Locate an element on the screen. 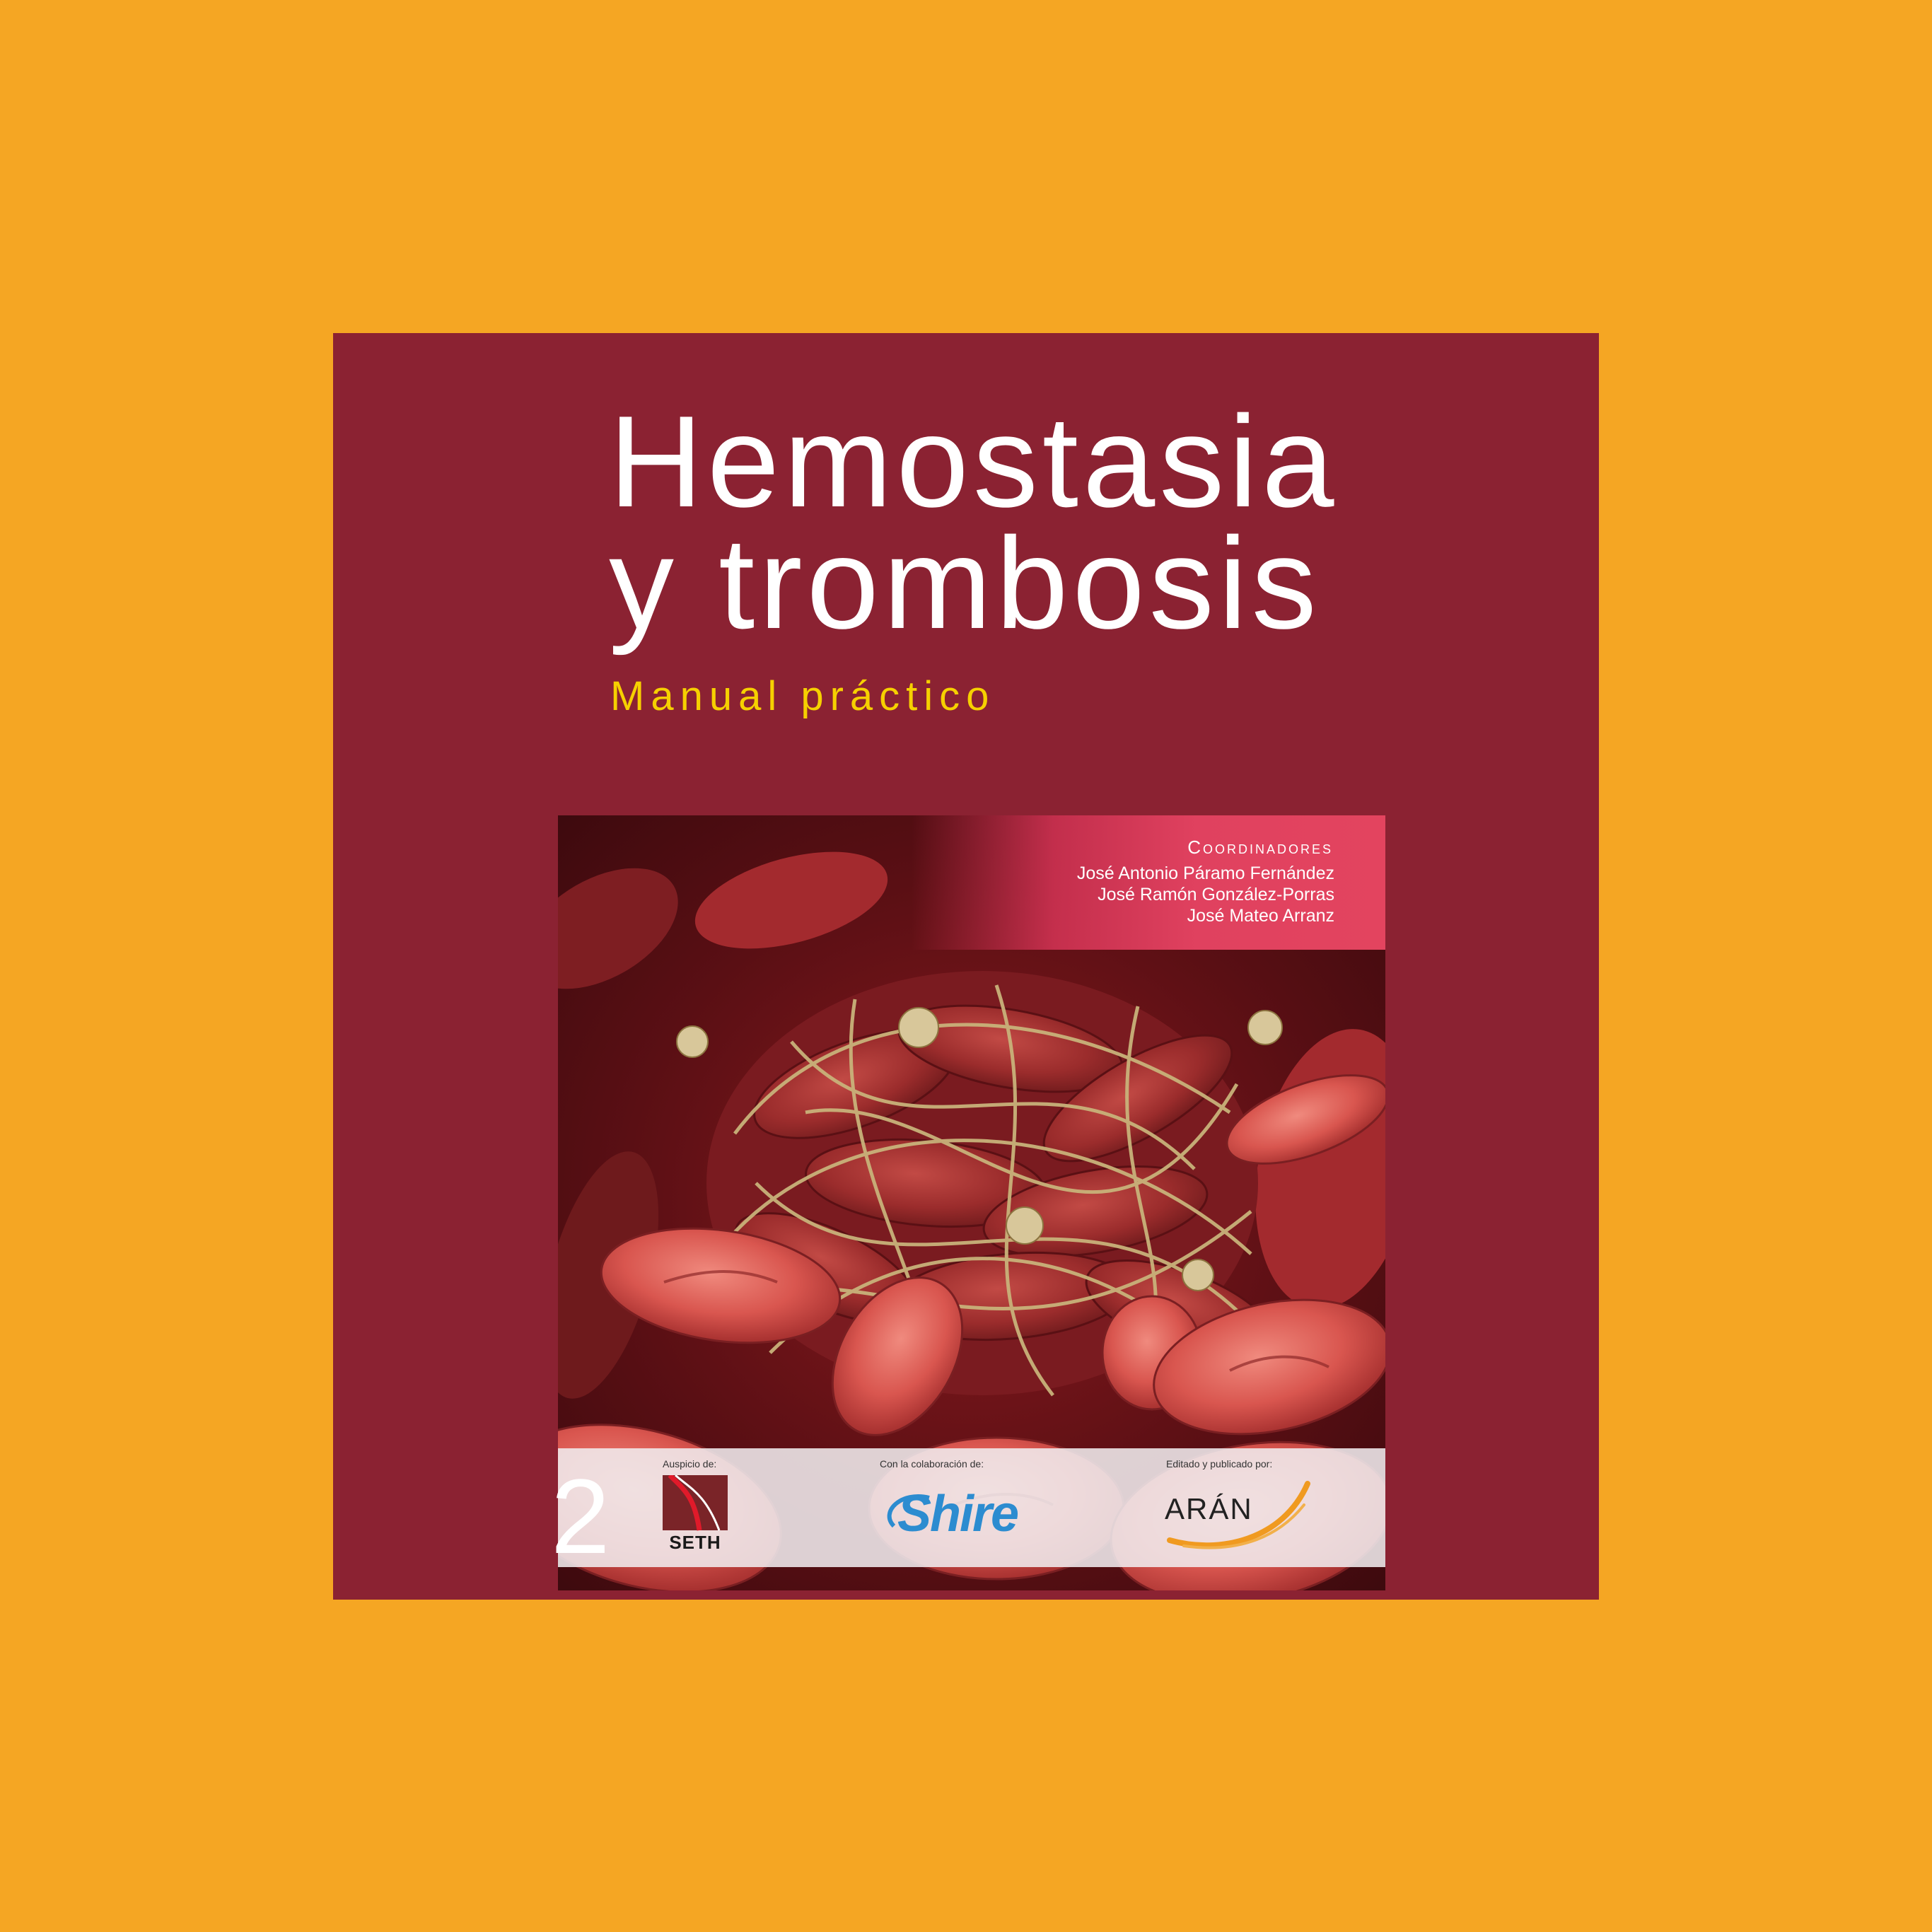  book-subtitle: Manual práctico is located at coordinates (803, 696).